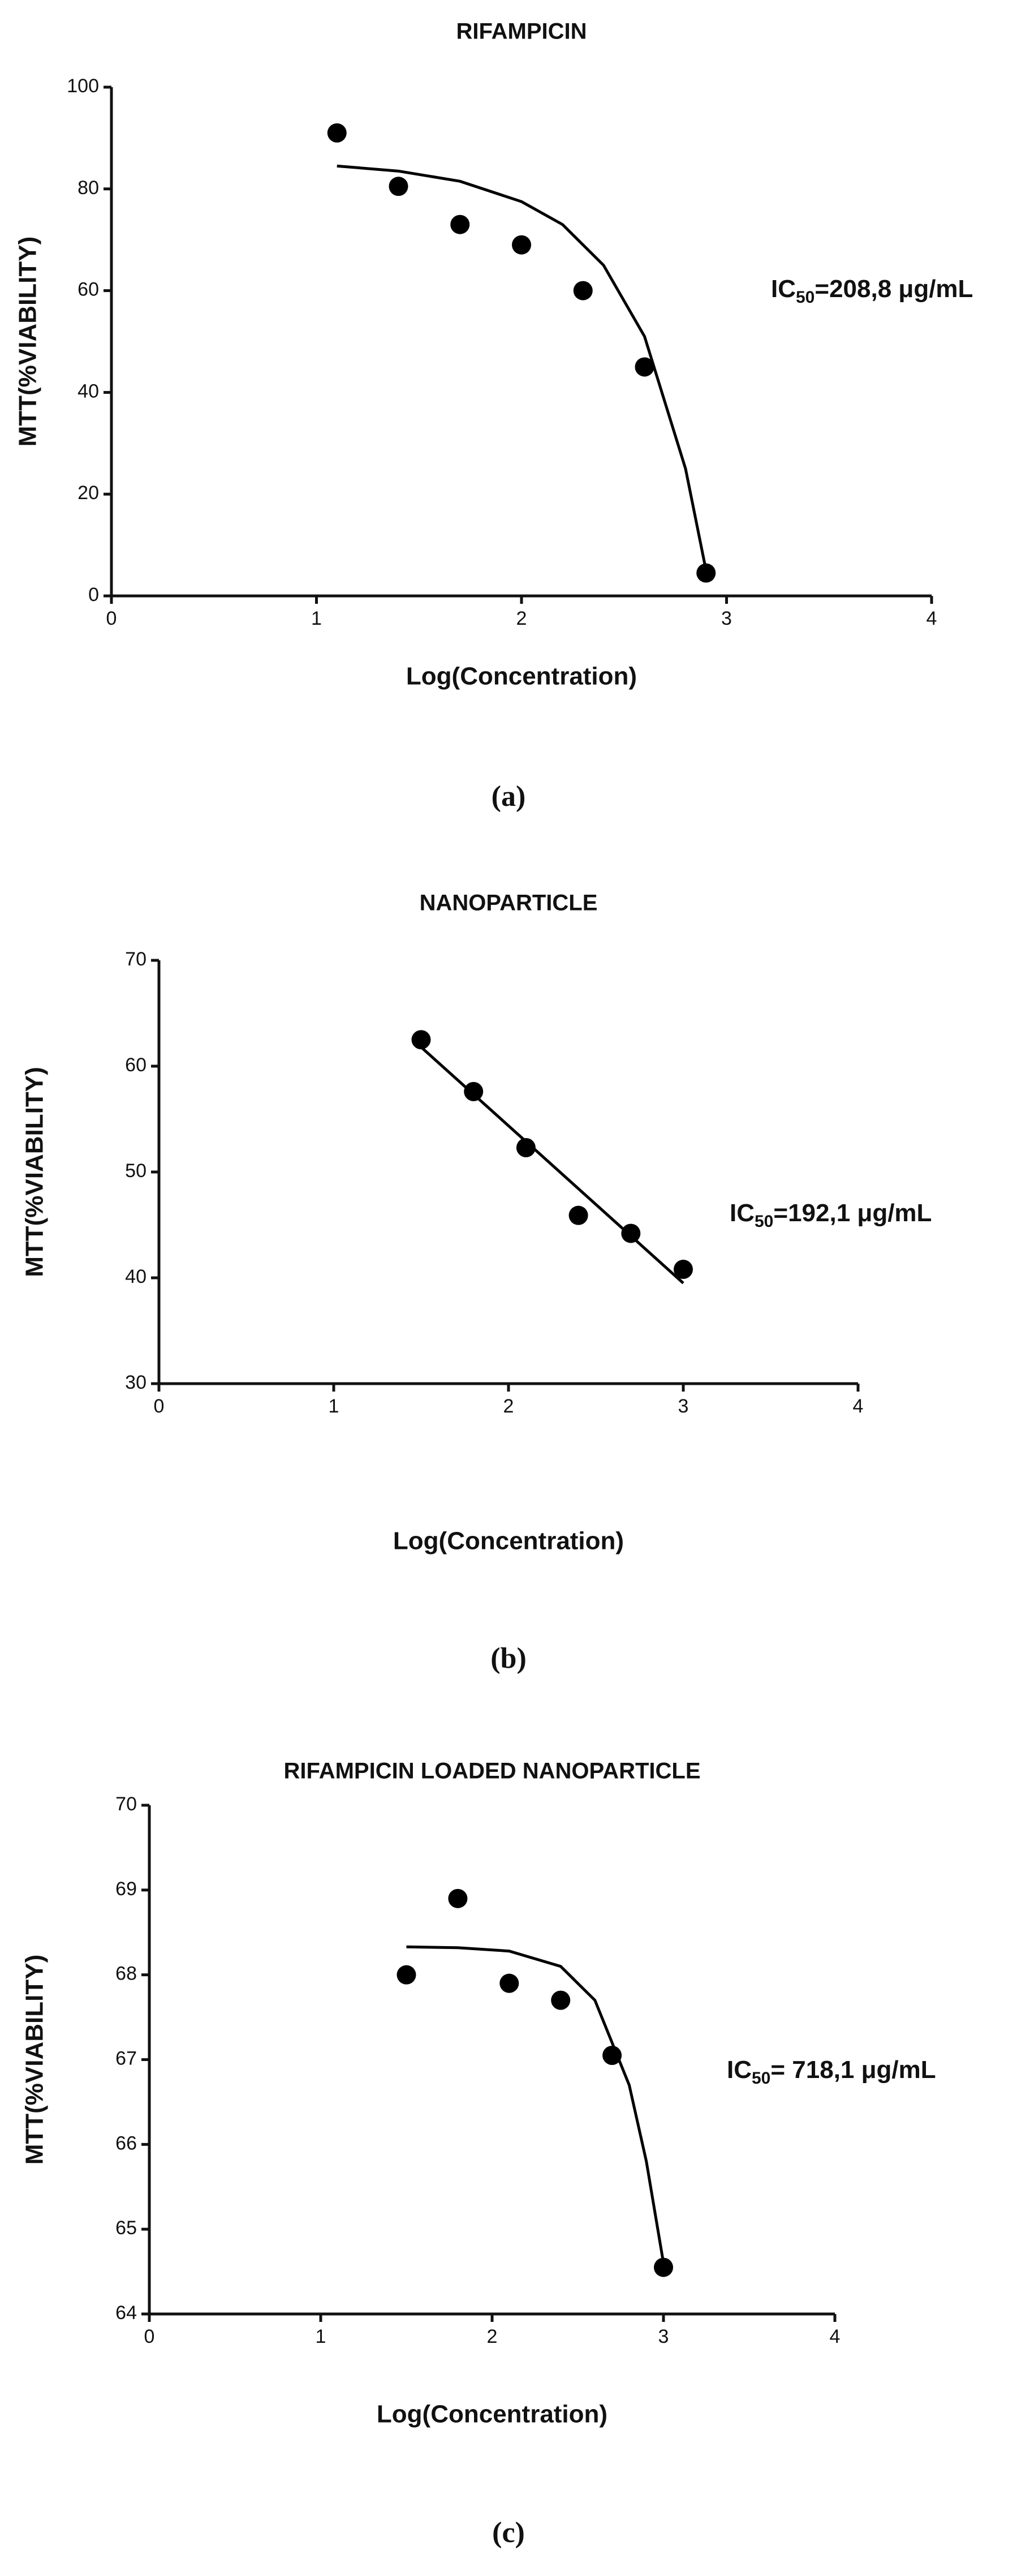 This screenshot has width=1017, height=2576. I want to click on ic50-annotation: IC50=192,1 μg/mL, so click(831, 1215).